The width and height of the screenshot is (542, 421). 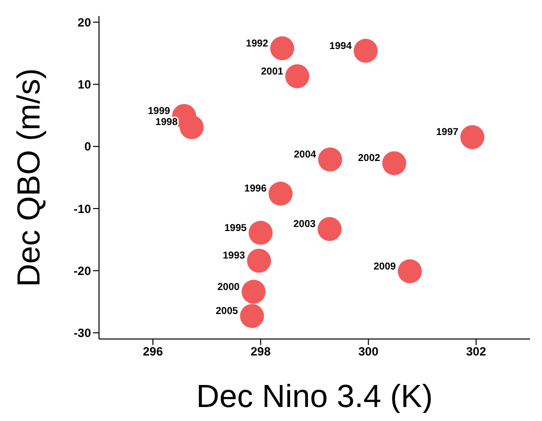 What do you see at coordinates (227, 312) in the screenshot?
I see `annotation: 2005` at bounding box center [227, 312].